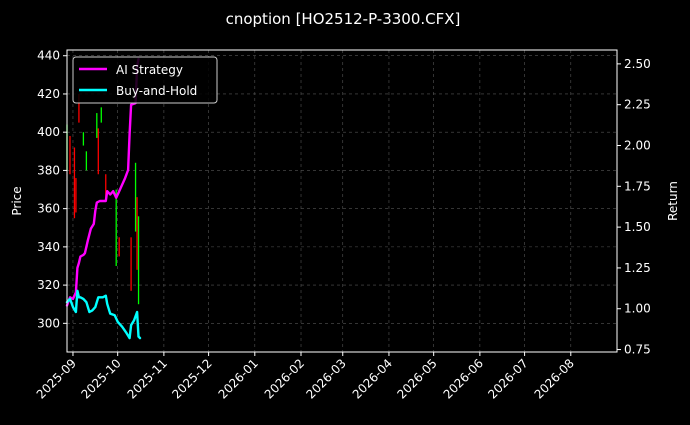  I want to click on y-tick-label-left: 440, so click(48, 56).